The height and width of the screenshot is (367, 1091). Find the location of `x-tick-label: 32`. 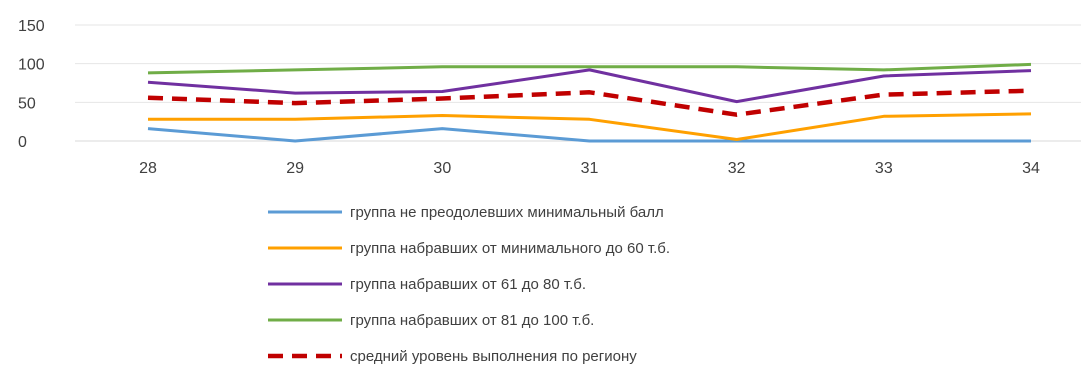

x-tick-label: 32 is located at coordinates (737, 168).